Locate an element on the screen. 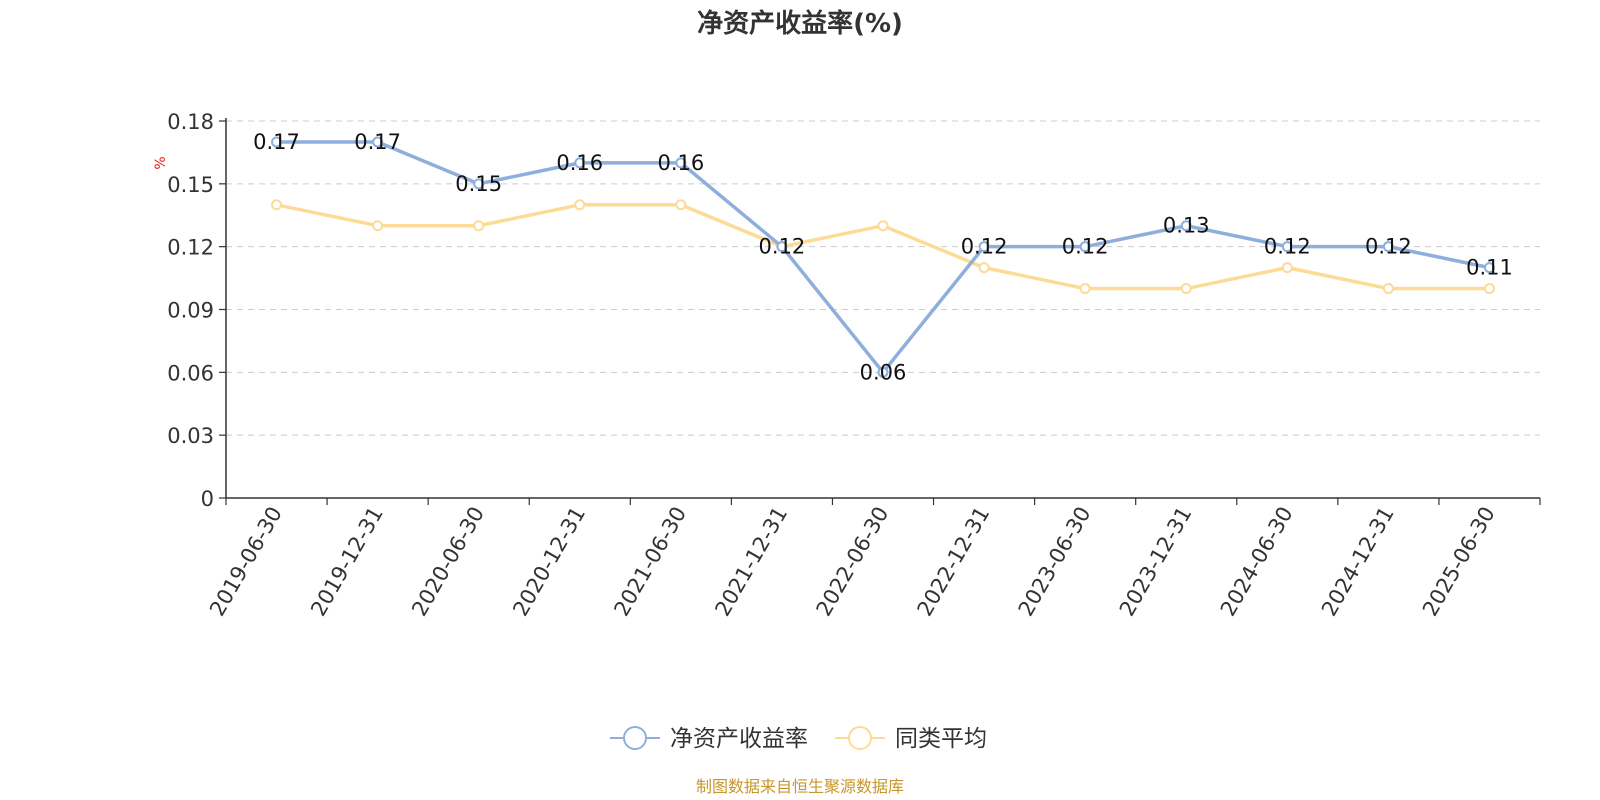  x-tick-label: 2024-06-30 is located at coordinates (1257, 562).